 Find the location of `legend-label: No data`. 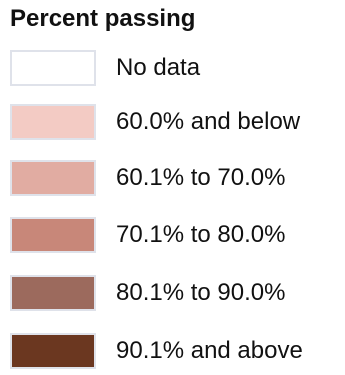

legend-label: No data is located at coordinates (158, 67).